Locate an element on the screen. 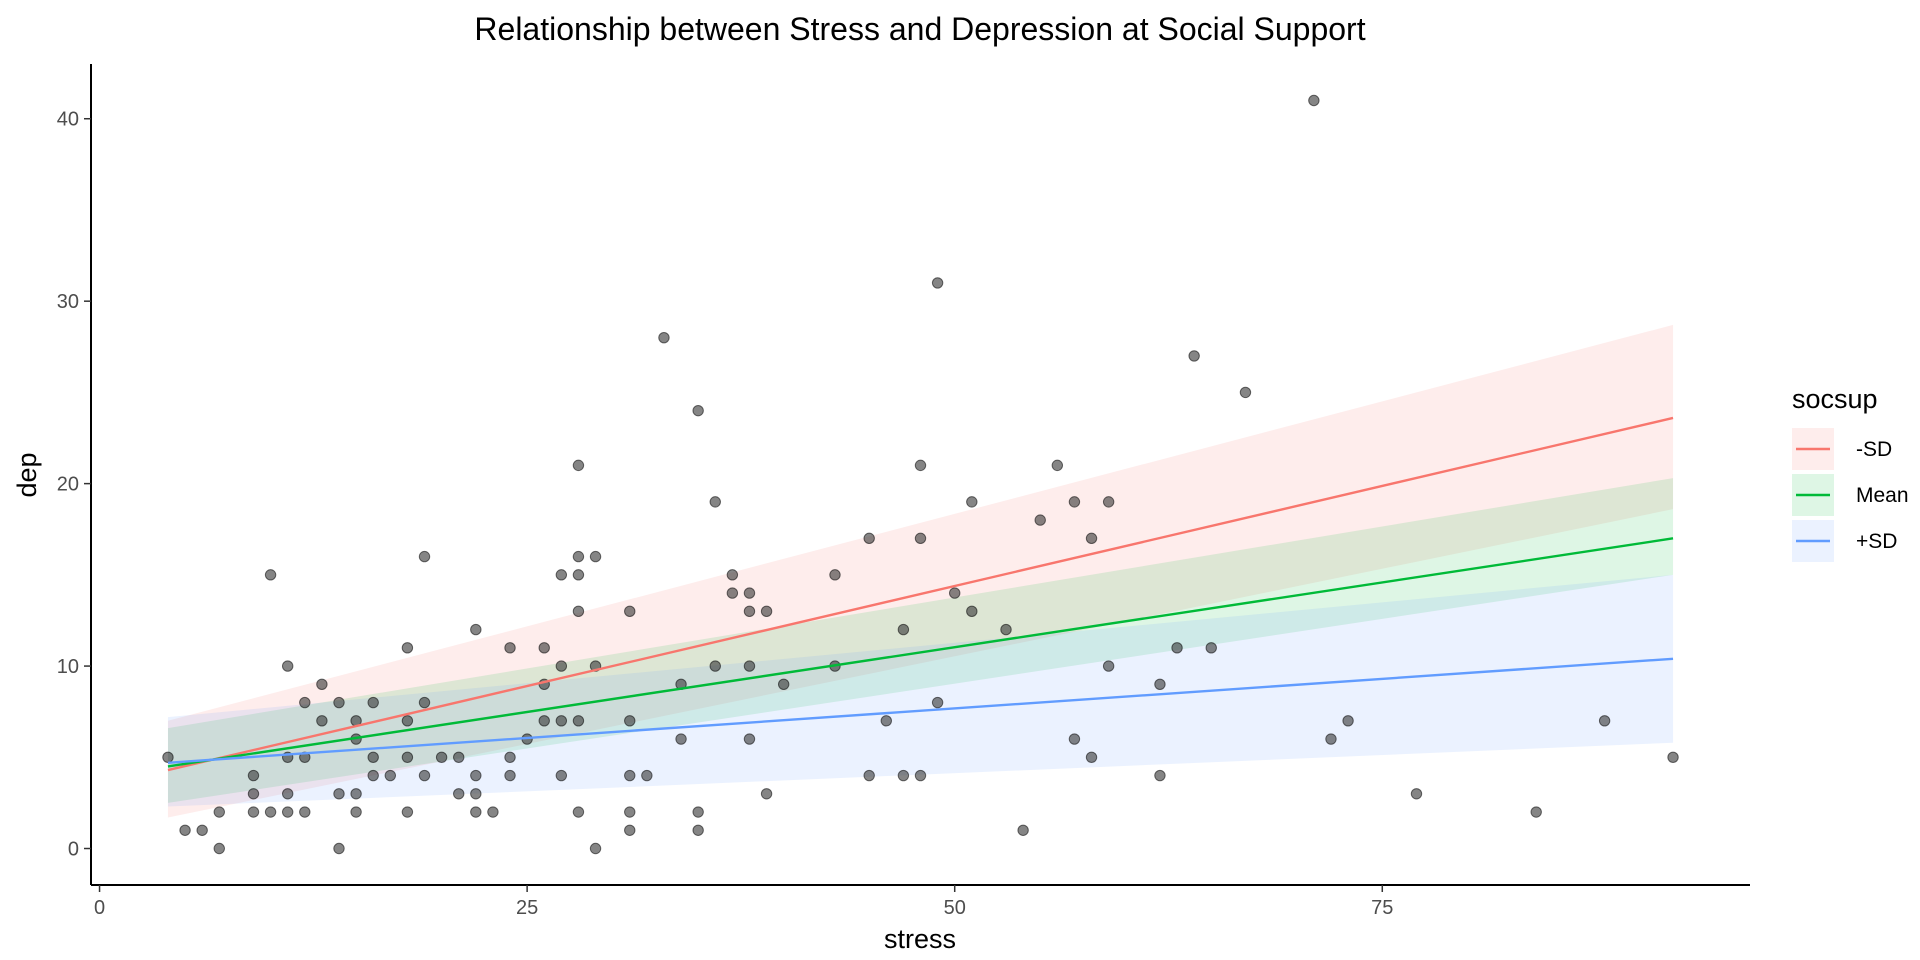  x-axis-title: stress is located at coordinates (920, 939).